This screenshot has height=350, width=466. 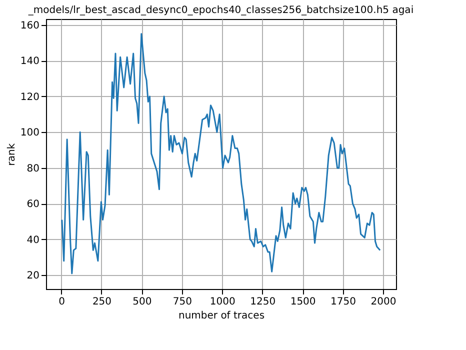 What do you see at coordinates (182, 302) in the screenshot?
I see `x-tick-label: 750` at bounding box center [182, 302].